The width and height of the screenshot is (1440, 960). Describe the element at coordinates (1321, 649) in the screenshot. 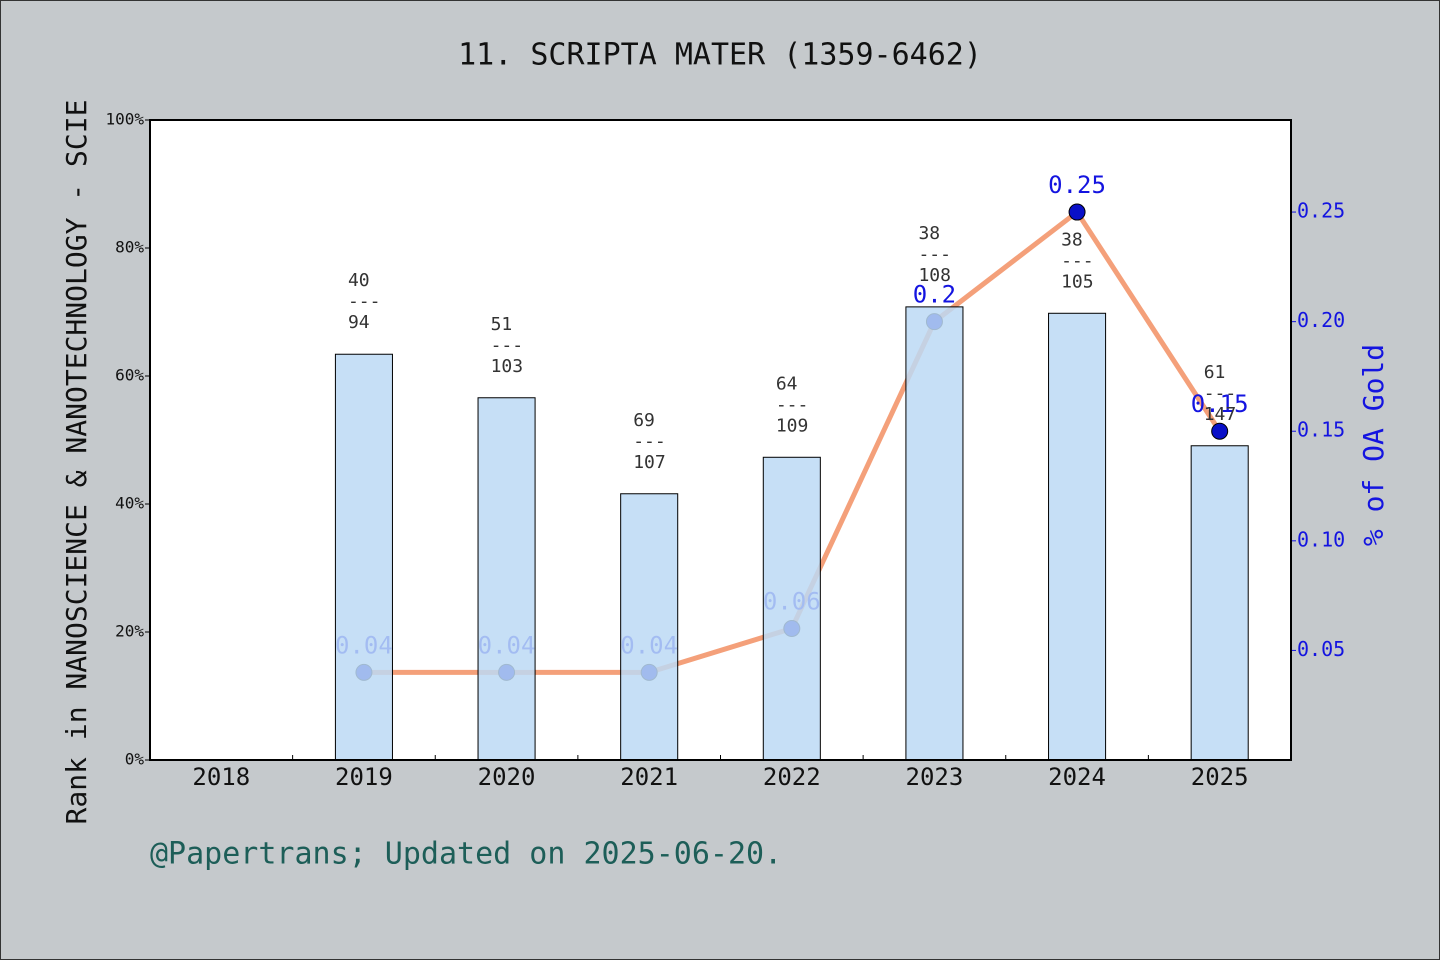

I see `y2-tick-label: 0.05` at that location.